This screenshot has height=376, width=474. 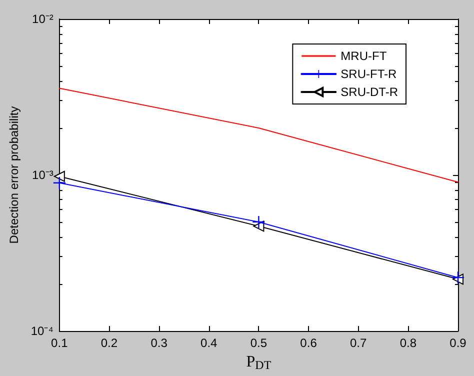 What do you see at coordinates (259, 343) in the screenshot?
I see `x-tick-label: 0.5` at bounding box center [259, 343].